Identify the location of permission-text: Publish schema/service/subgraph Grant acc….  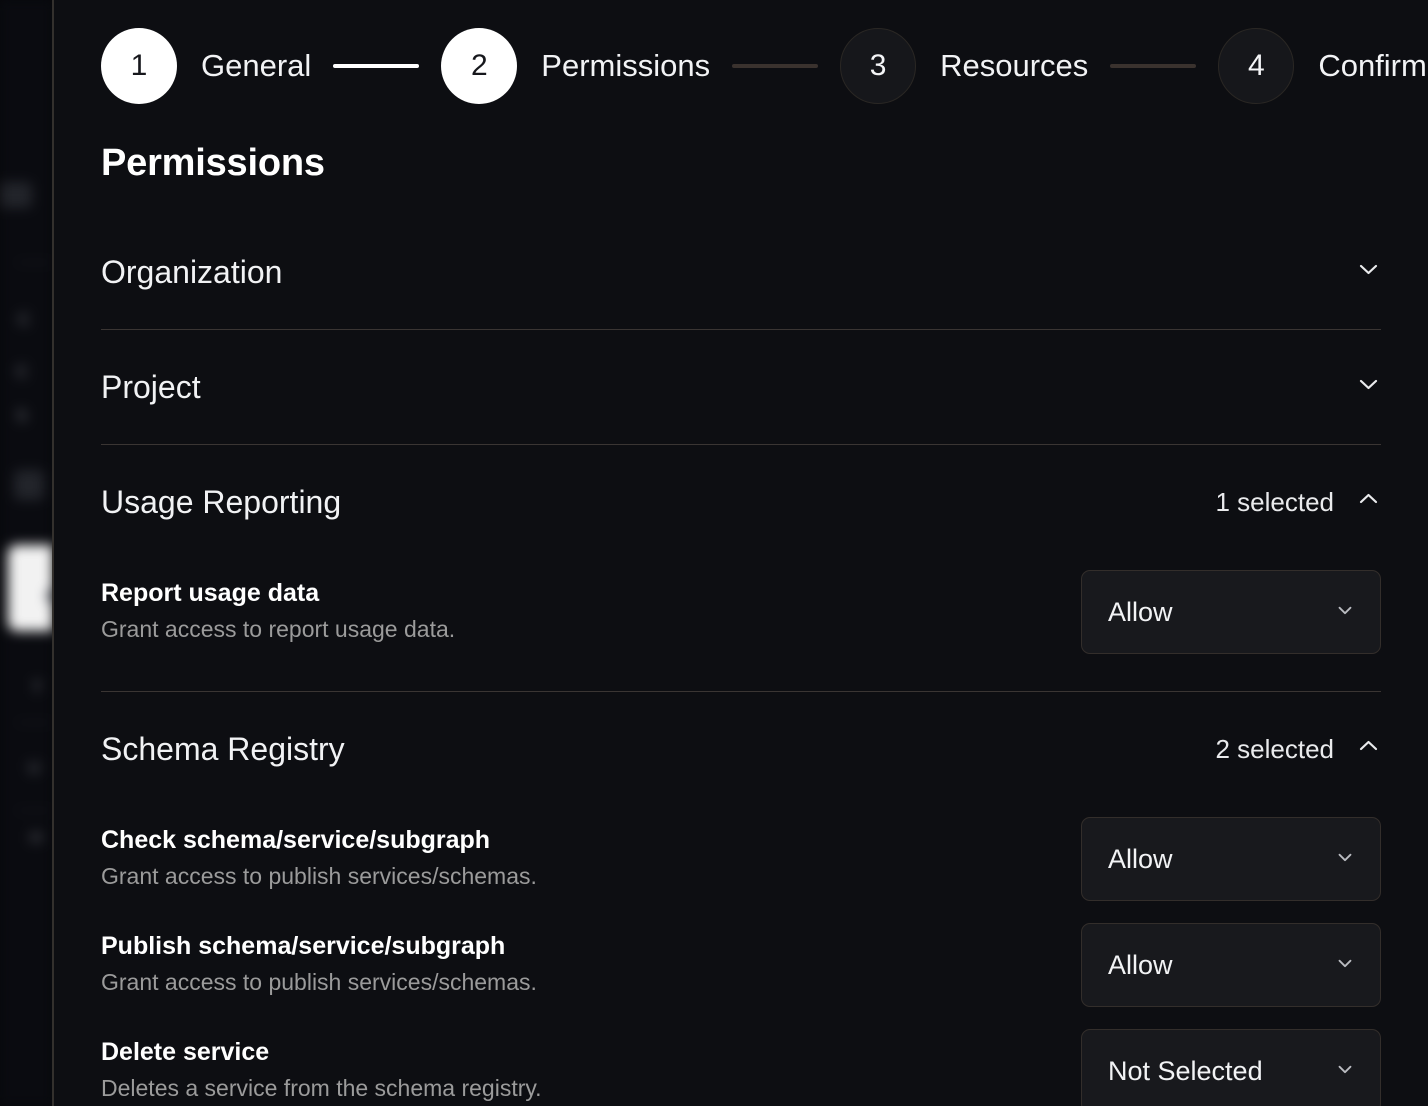
(319, 964).